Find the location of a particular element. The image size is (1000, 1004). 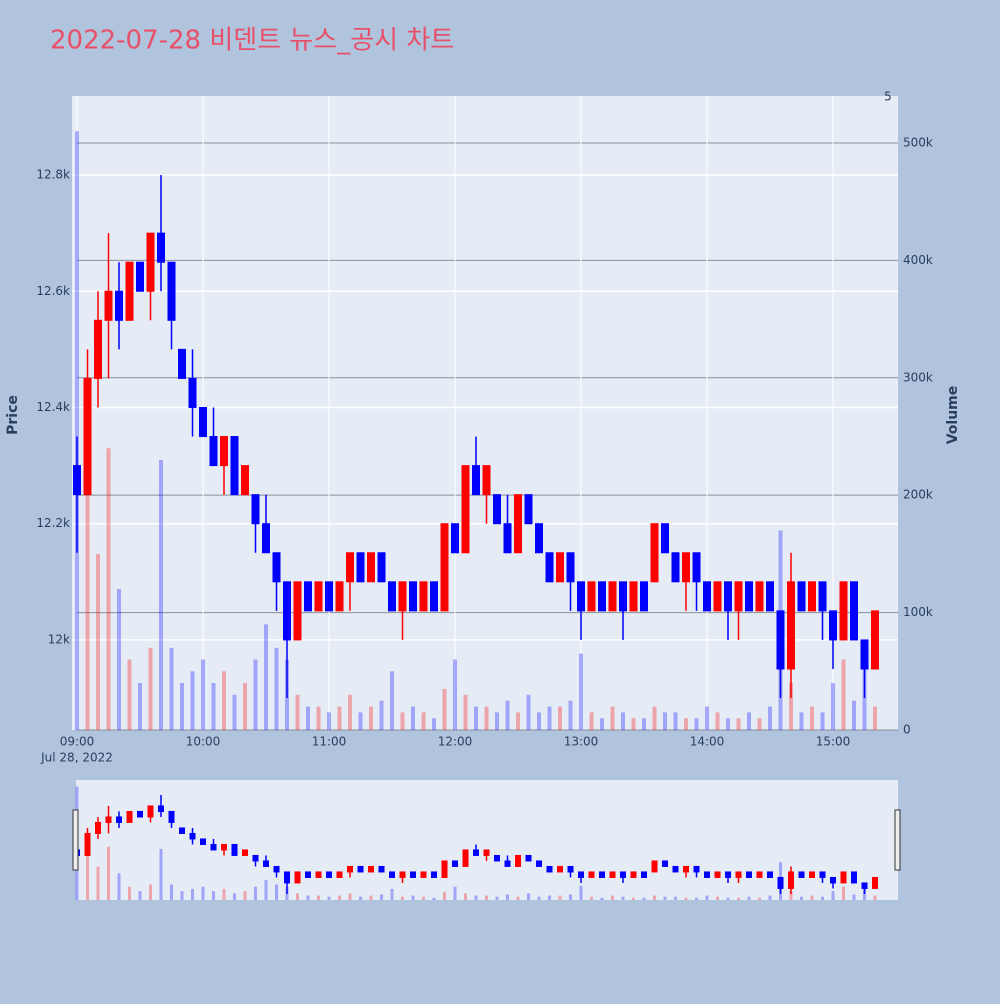

y-axis-label: Price is located at coordinates (13, 415).